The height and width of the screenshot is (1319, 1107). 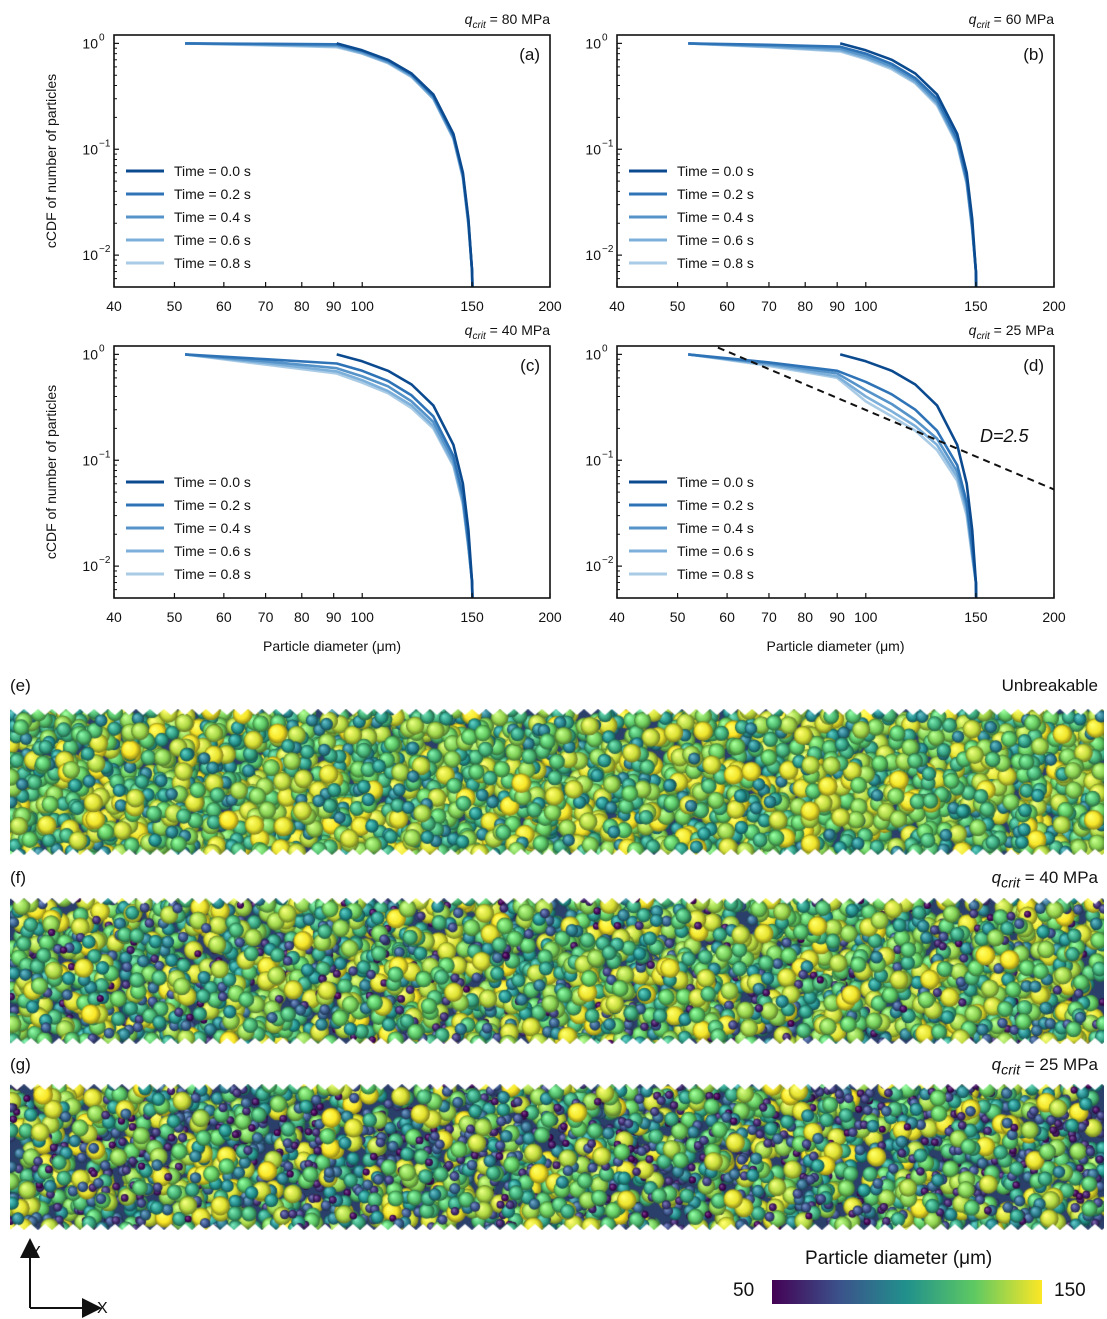 I want to click on qcrit-label: qcrit = 60 MPa, so click(x=1012, y=21).